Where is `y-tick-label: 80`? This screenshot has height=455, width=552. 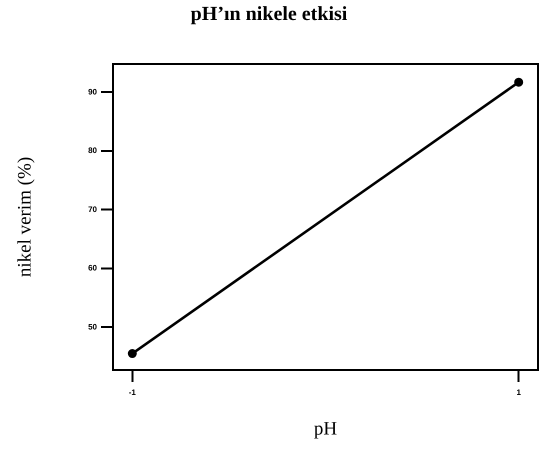 y-tick-label: 80 is located at coordinates (93, 151).